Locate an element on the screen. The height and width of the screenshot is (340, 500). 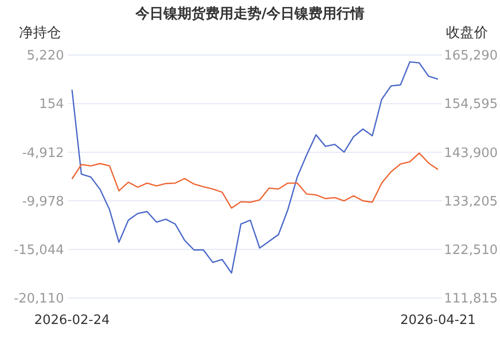
y2-tick-label: 122,510 is located at coordinates (471, 250).